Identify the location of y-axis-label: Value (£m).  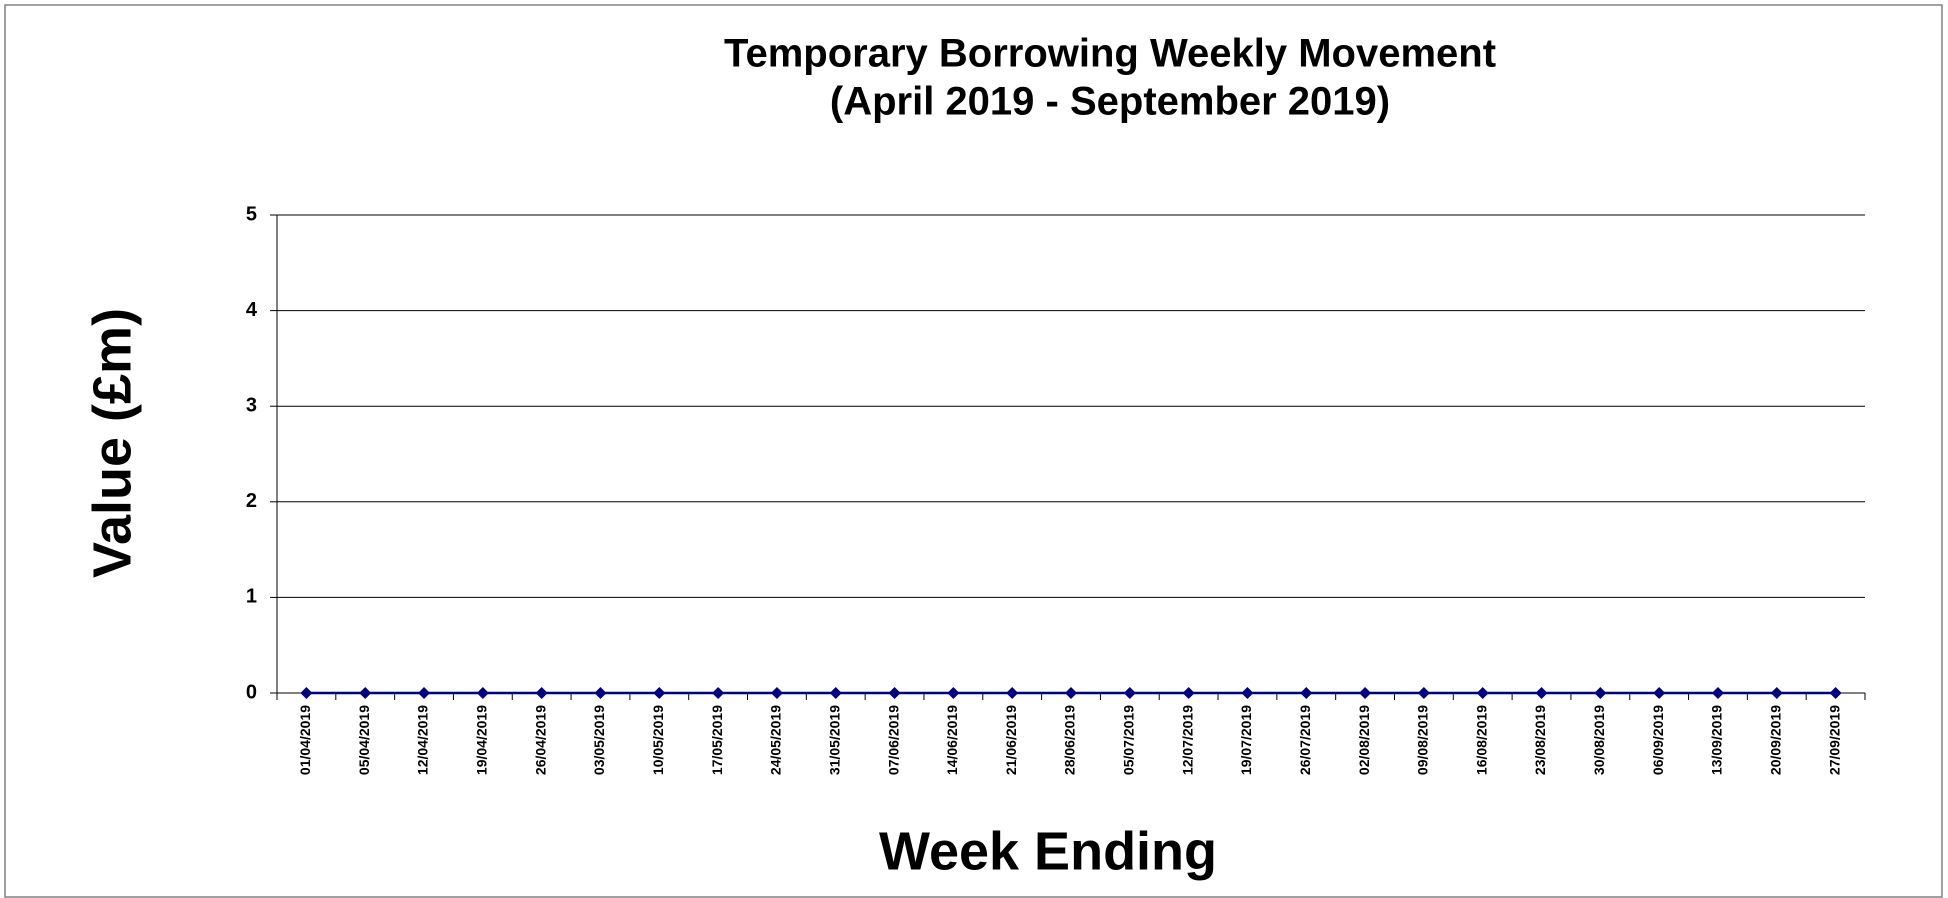
(112, 443).